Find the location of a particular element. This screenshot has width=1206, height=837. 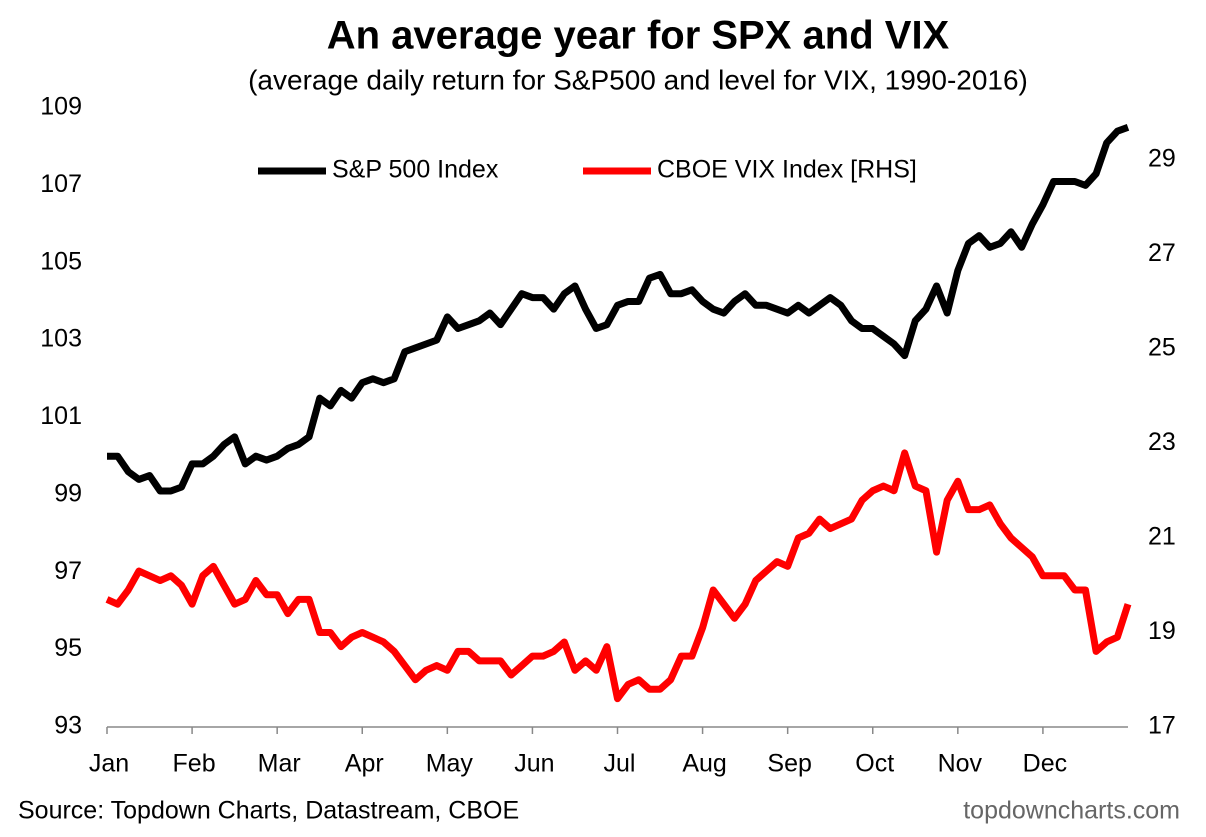

watermark: topdowncharts.com is located at coordinates (1071, 811).